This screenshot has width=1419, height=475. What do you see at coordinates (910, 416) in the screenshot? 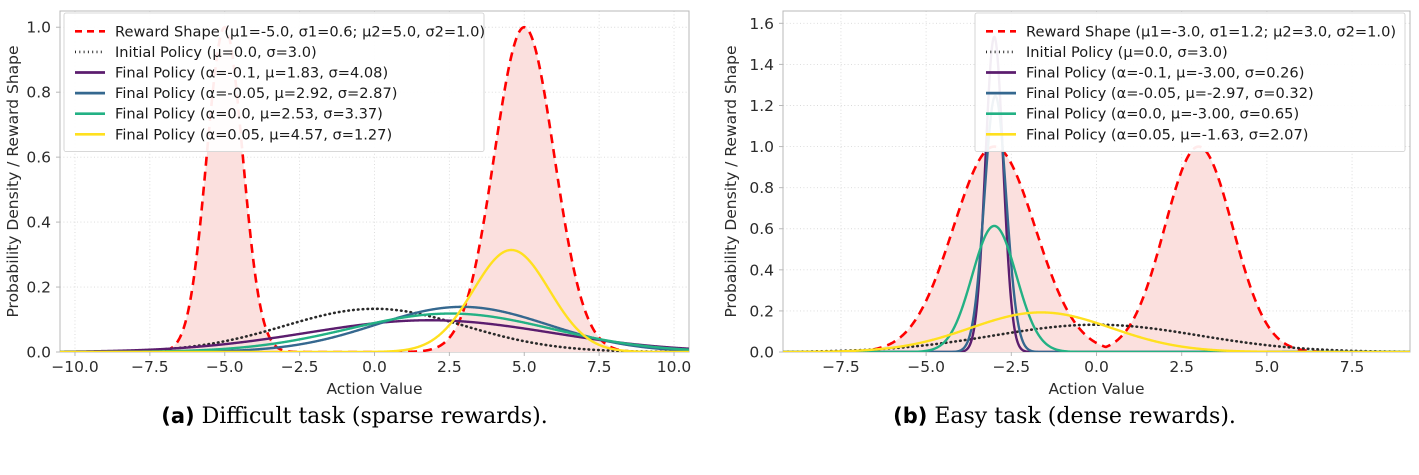
I see `caption-b-tag: (b)` at bounding box center [910, 416].